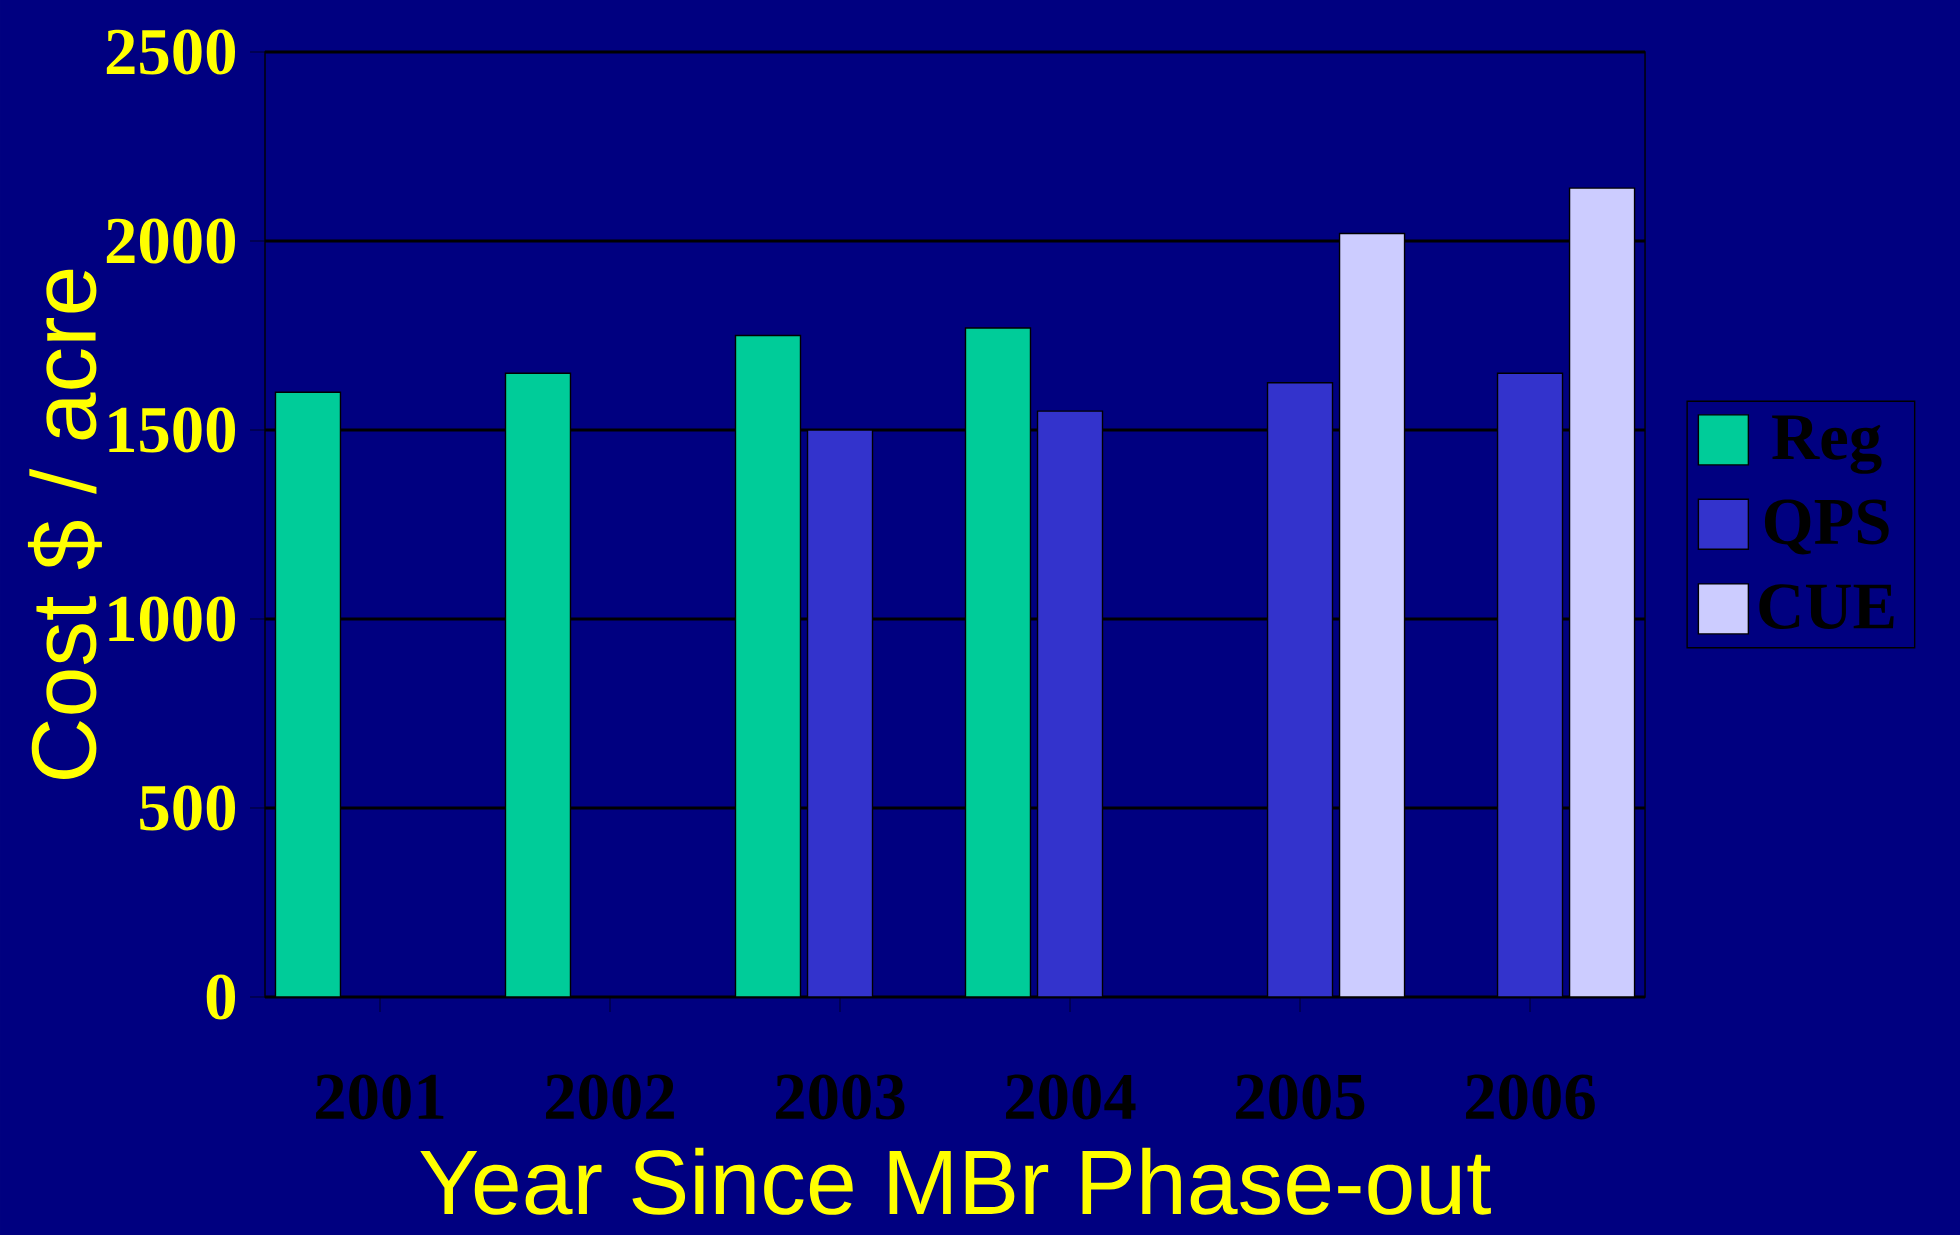 The height and width of the screenshot is (1235, 1960). I want to click on y-tick-label: 1500, so click(172, 430).